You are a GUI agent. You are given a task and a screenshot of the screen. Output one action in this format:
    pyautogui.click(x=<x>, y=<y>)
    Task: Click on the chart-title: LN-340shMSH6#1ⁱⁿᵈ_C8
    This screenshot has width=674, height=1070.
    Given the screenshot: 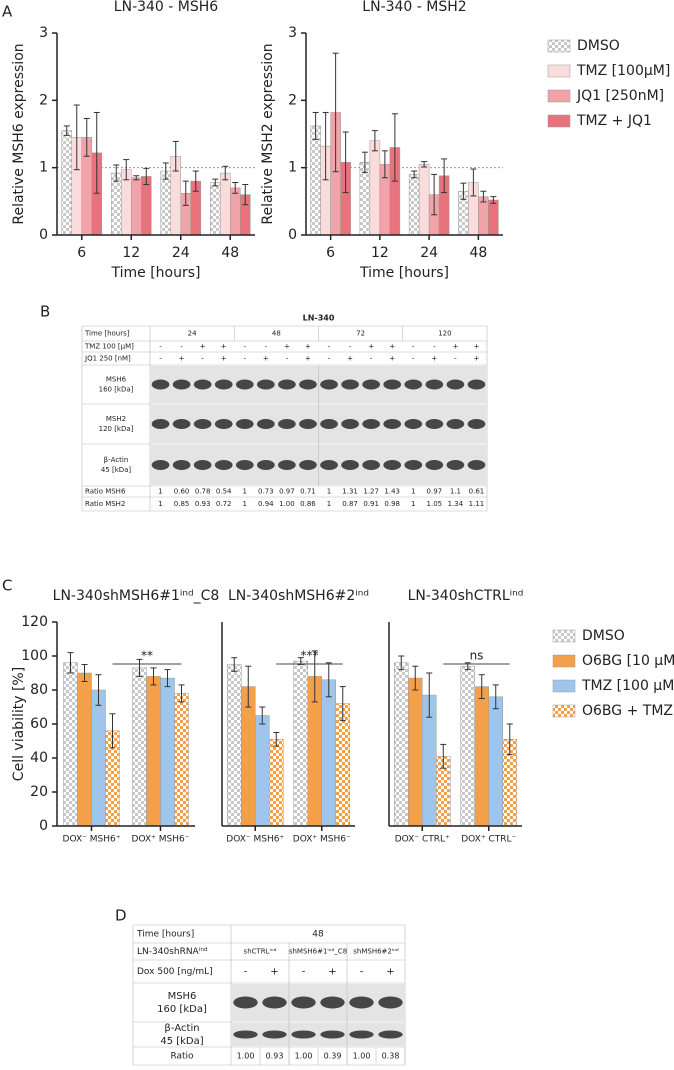 What is the action you would take?
    pyautogui.click(x=136, y=596)
    